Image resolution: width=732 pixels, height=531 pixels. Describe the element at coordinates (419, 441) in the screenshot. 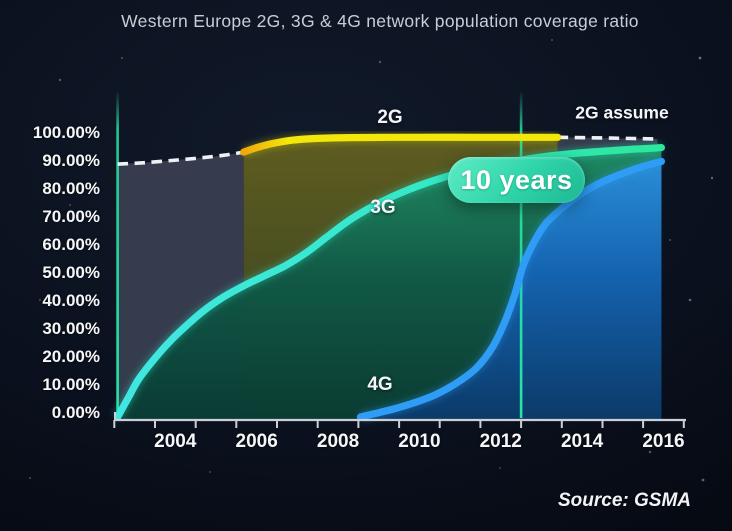

I see `x-axis-label: 2010` at that location.